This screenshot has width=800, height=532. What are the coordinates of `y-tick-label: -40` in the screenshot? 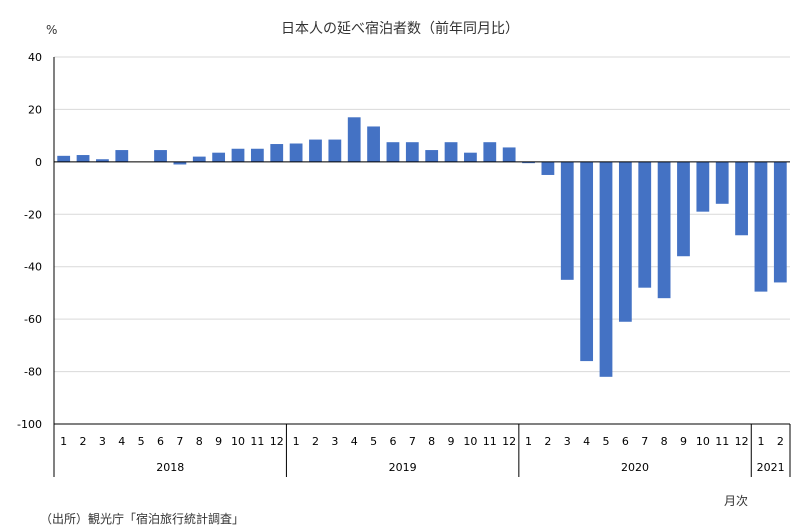 It's located at (33, 267).